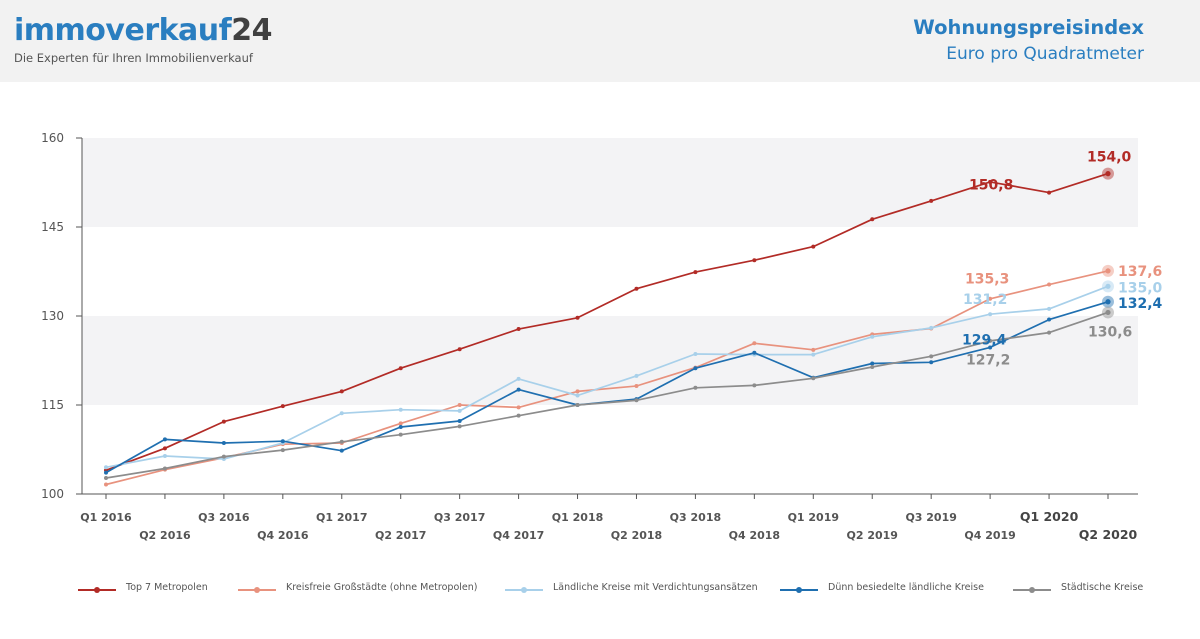 The width and height of the screenshot is (1200, 639). What do you see at coordinates (930, 517) in the screenshot?
I see `x-tick-label: Q3 2019` at bounding box center [930, 517].